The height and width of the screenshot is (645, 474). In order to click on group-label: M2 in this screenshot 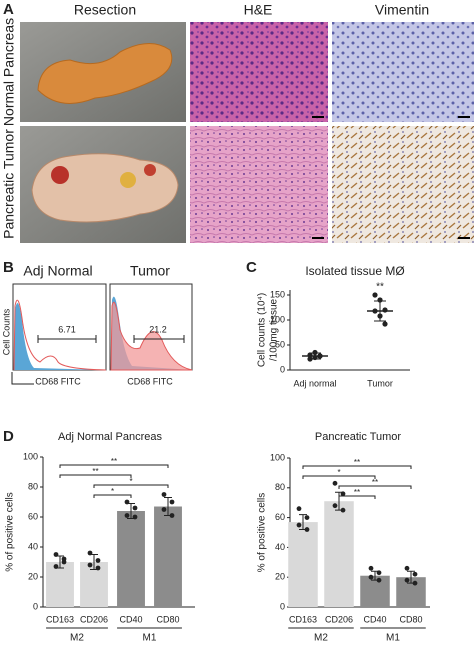, I will do `click(77, 638)`.